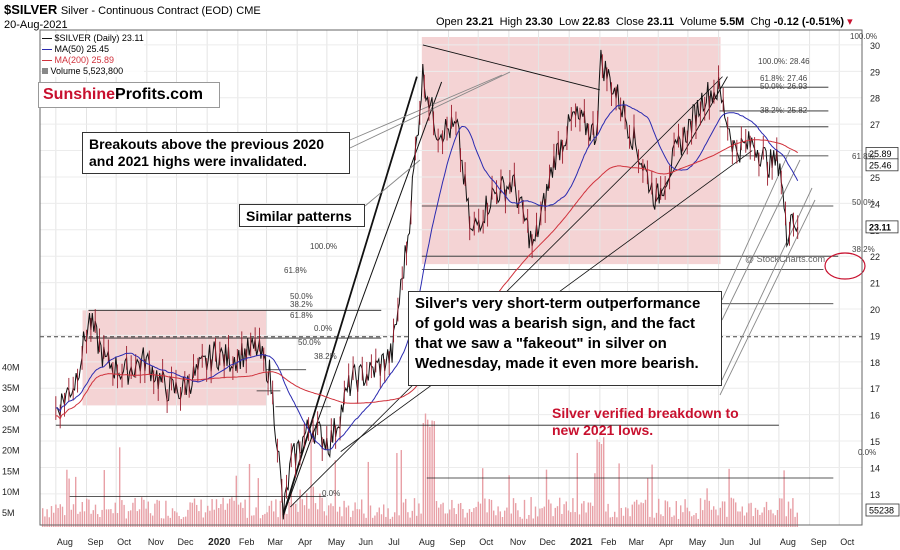 The image size is (900, 550). Describe the element at coordinates (767, 297) in the screenshot. I see `callout-pointer` at that location.